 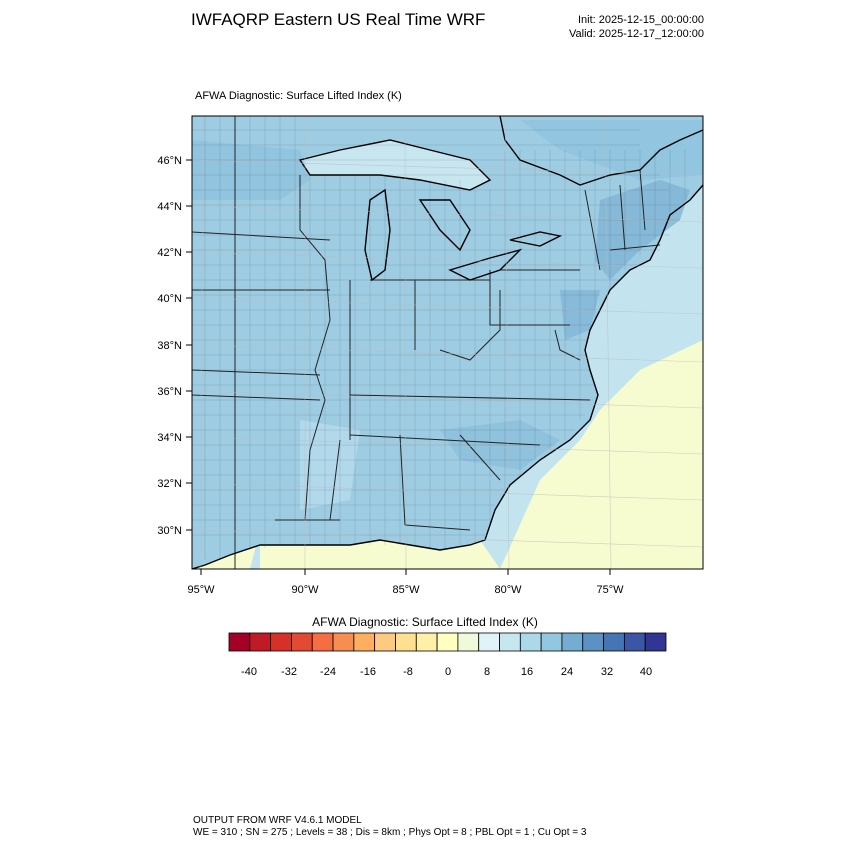 I want to click on lat-label-38n: 38°N, so click(x=169, y=346).